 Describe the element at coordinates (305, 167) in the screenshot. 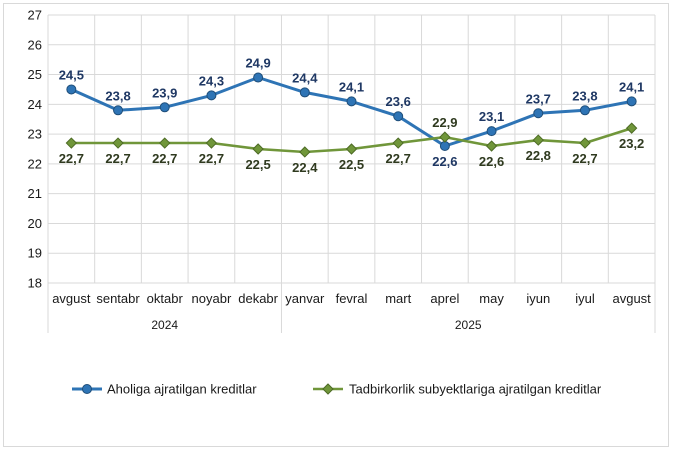

I see `data-label: 22,4` at that location.